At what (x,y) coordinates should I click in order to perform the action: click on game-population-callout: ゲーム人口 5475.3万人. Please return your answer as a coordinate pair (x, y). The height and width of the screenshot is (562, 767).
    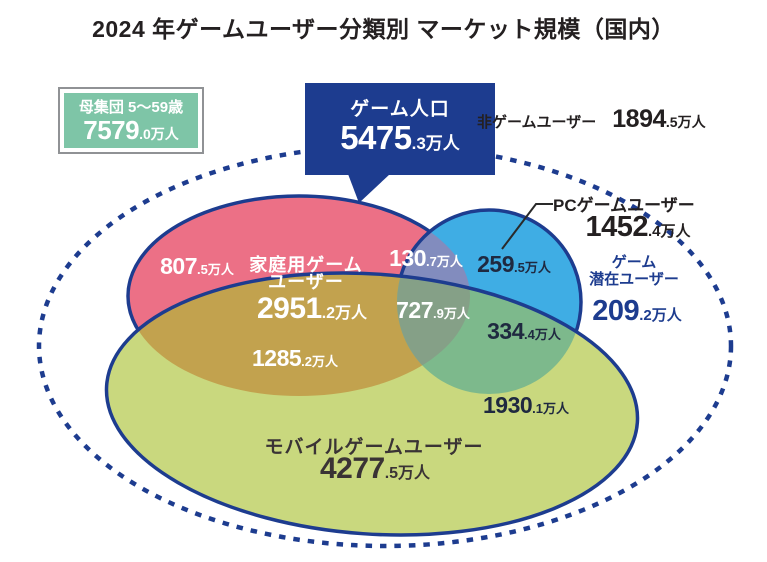
    Looking at the image, I should click on (400, 129).